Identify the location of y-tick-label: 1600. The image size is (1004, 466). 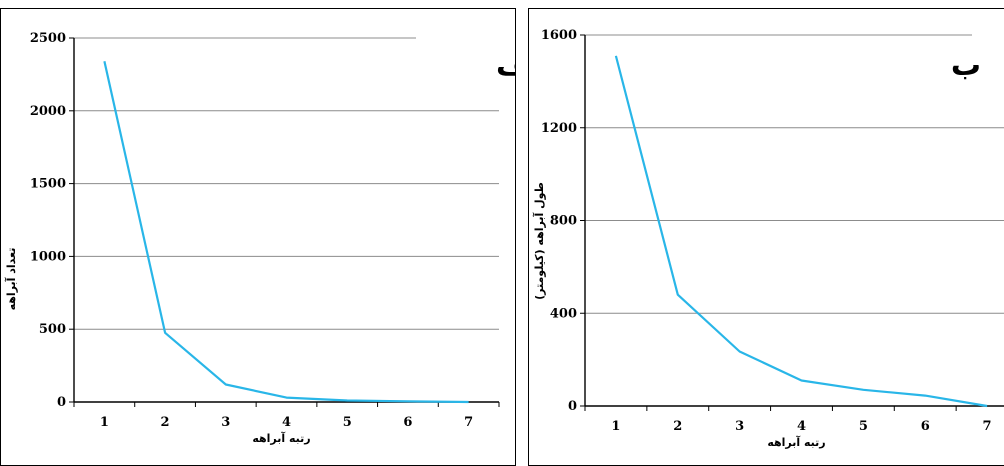
(559, 35).